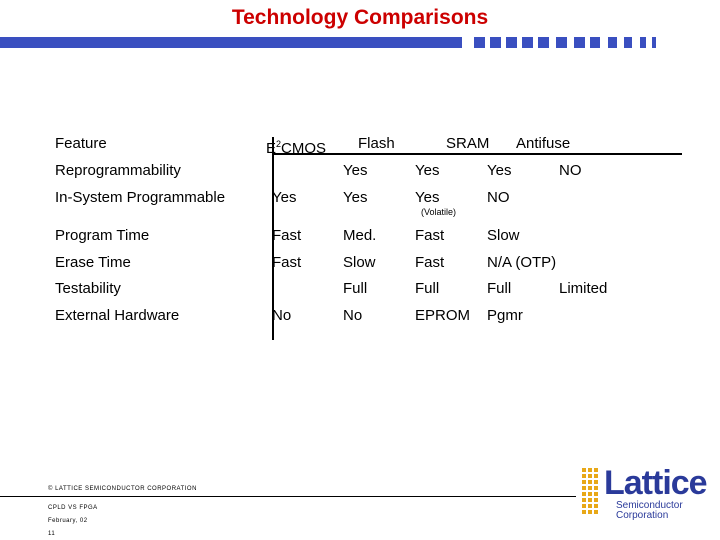 The width and height of the screenshot is (720, 540). Describe the element at coordinates (570, 170) in the screenshot. I see `cell-extra: NO` at that location.